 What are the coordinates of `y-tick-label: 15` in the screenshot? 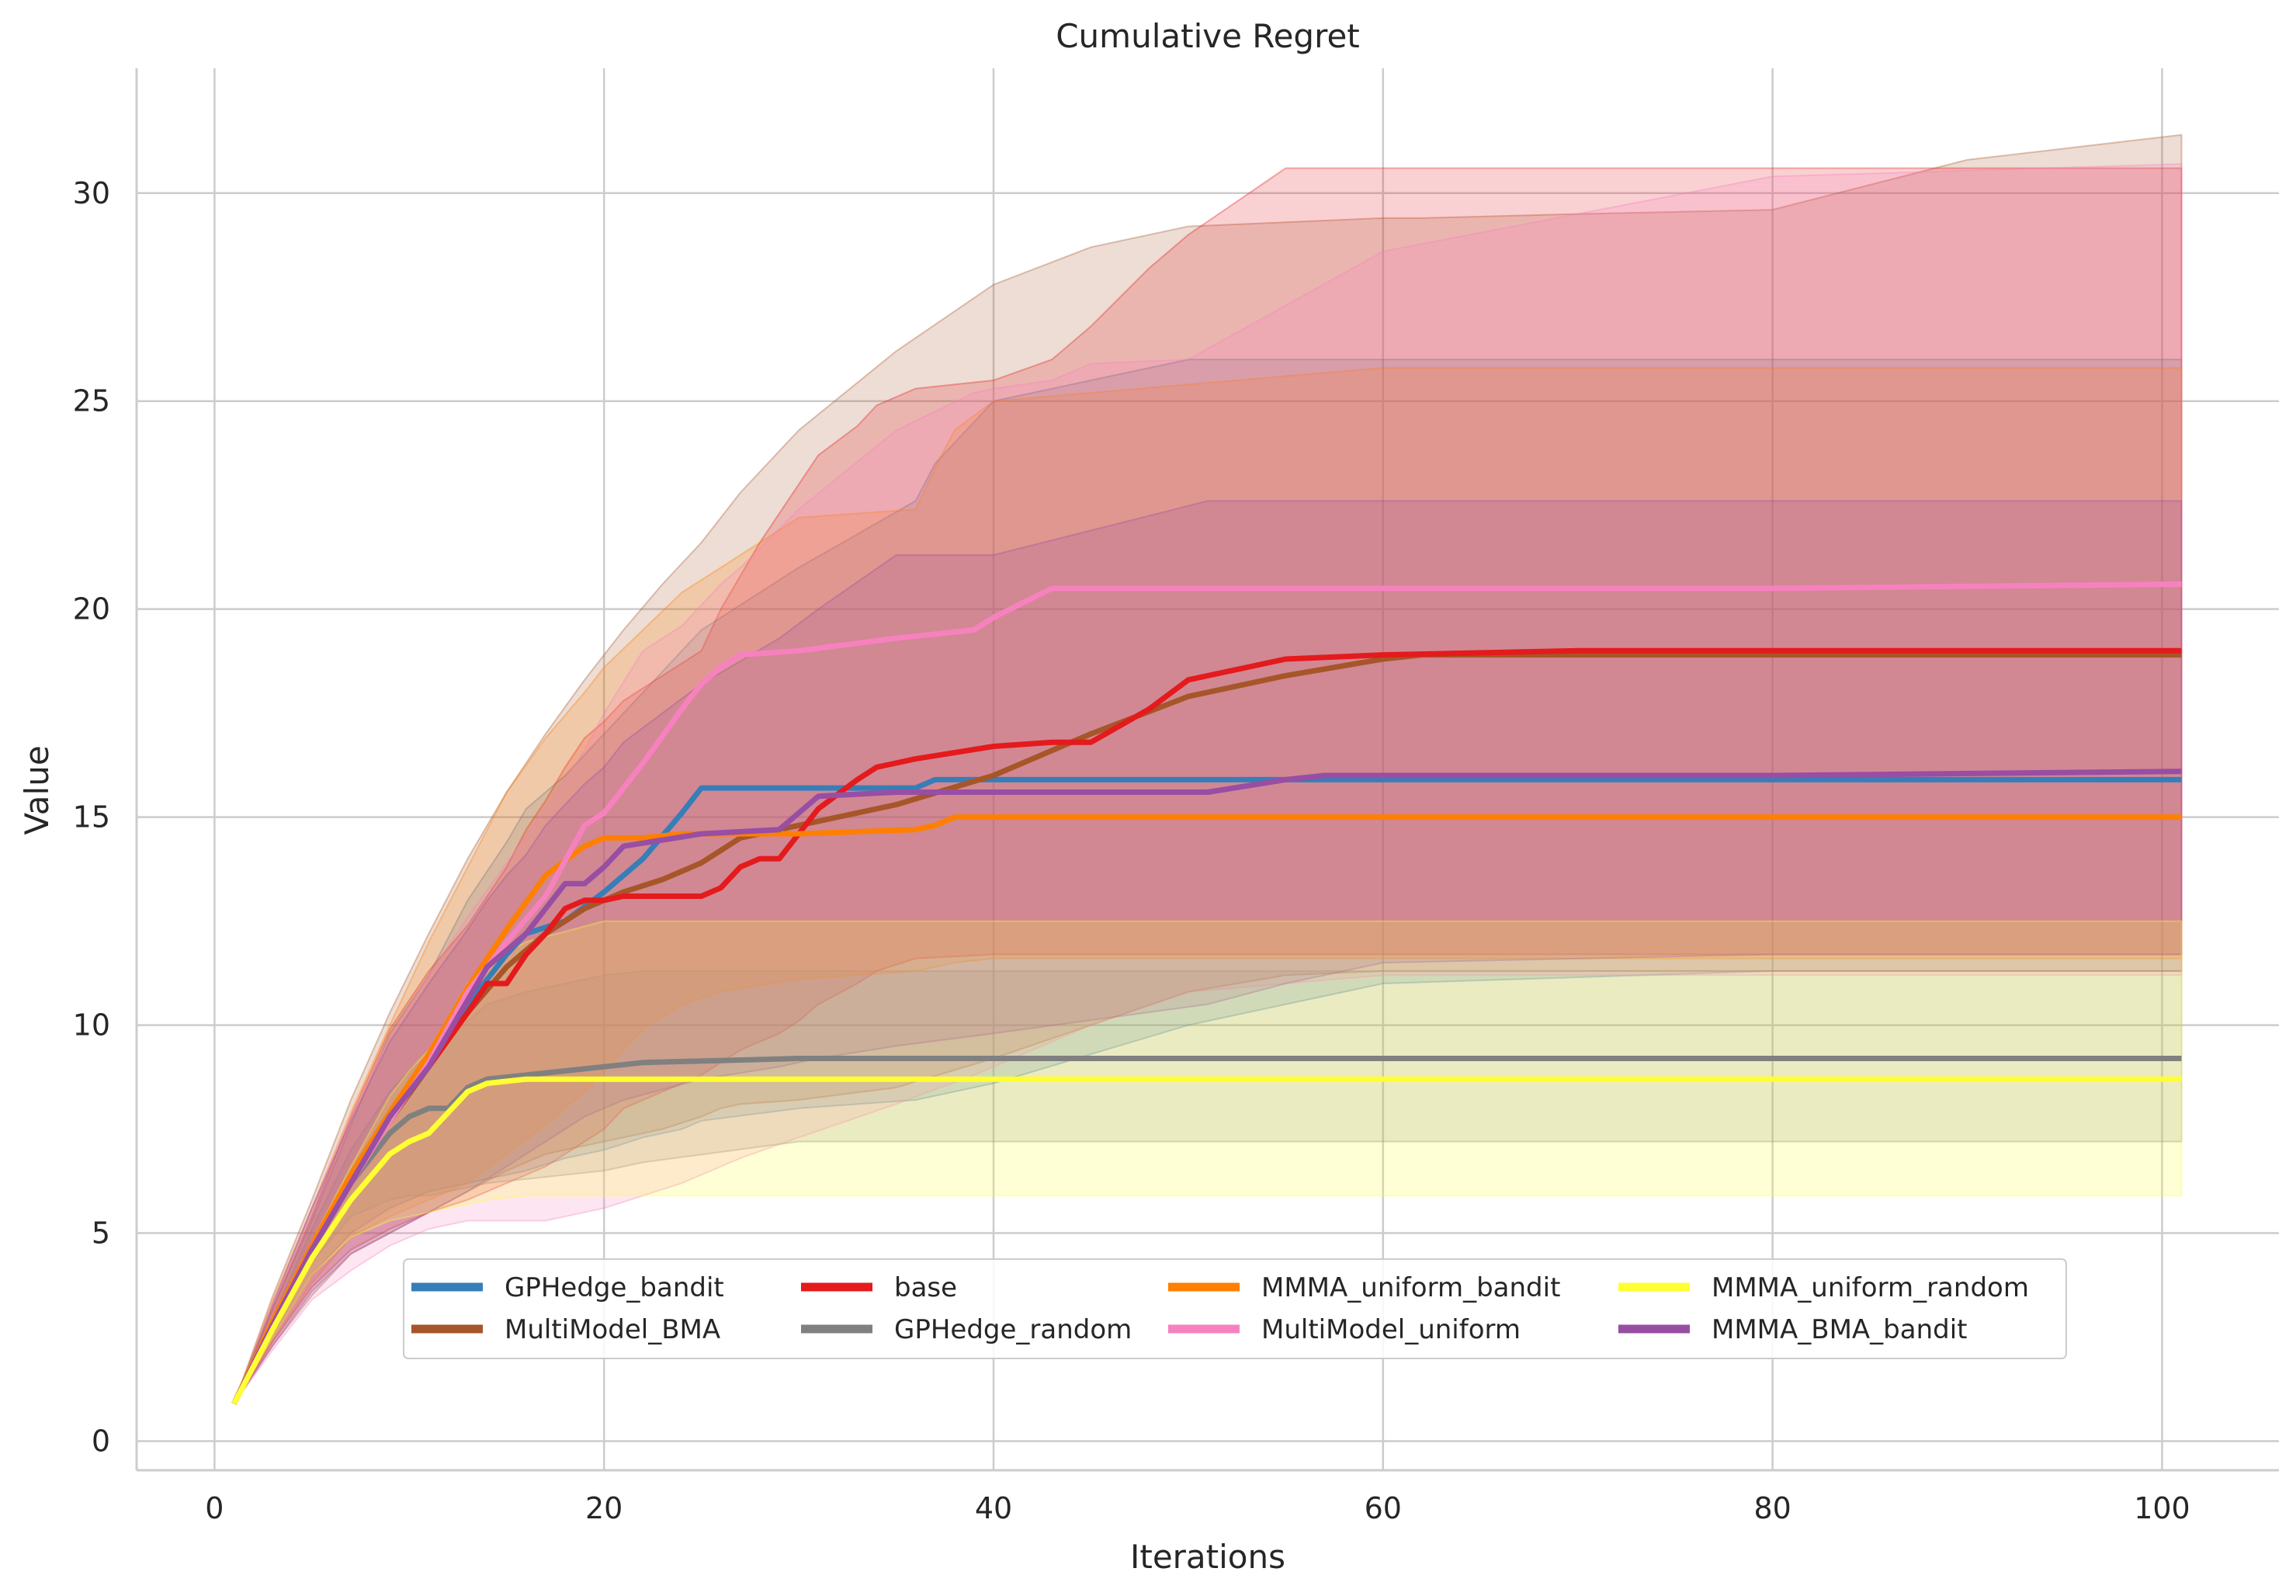 It's located at (91, 817).